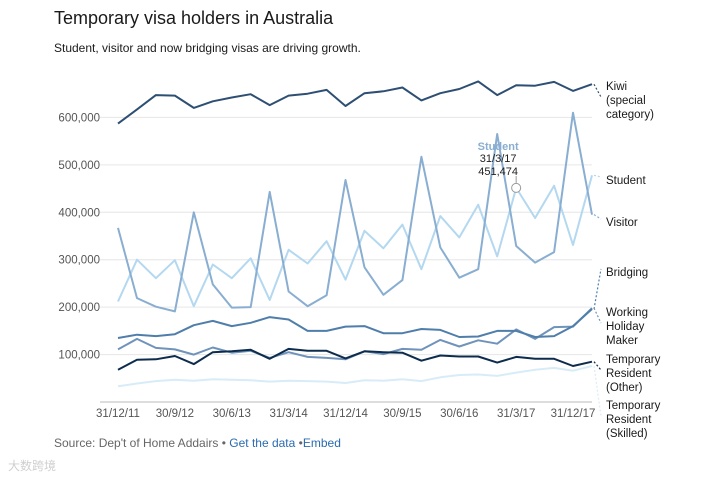 Image resolution: width=727 pixels, height=482 pixels. What do you see at coordinates (79, 308) in the screenshot?
I see `y-tick-label: 200,000` at bounding box center [79, 308].